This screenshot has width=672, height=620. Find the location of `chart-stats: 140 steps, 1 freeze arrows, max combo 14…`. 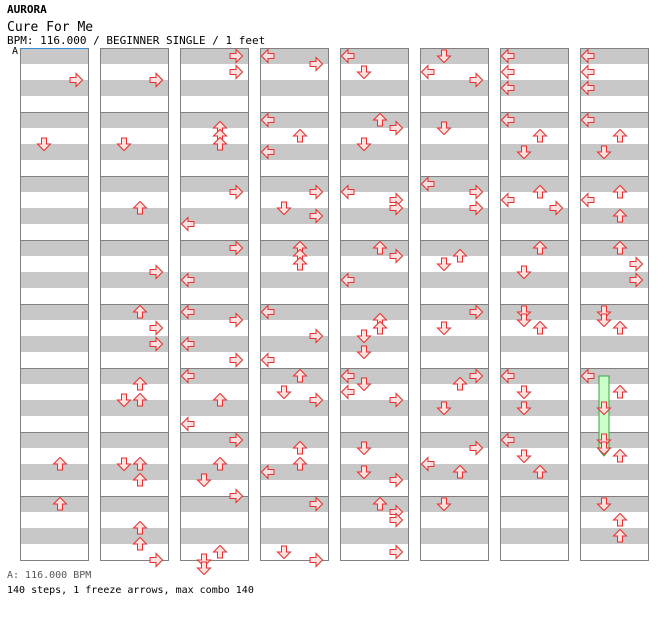

chart-stats: 140 steps, 1 freeze arrows, max combo 14… is located at coordinates (130, 590).